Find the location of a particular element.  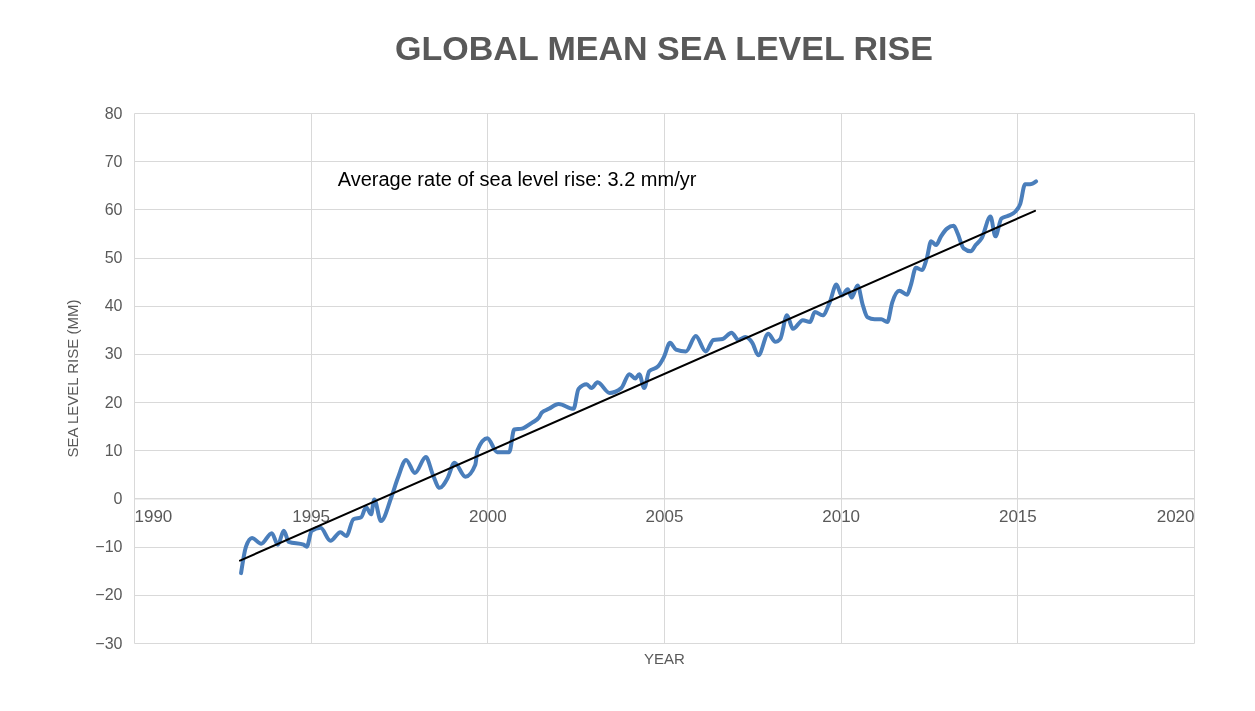

y-tick-label: −20 is located at coordinates (109, 595).